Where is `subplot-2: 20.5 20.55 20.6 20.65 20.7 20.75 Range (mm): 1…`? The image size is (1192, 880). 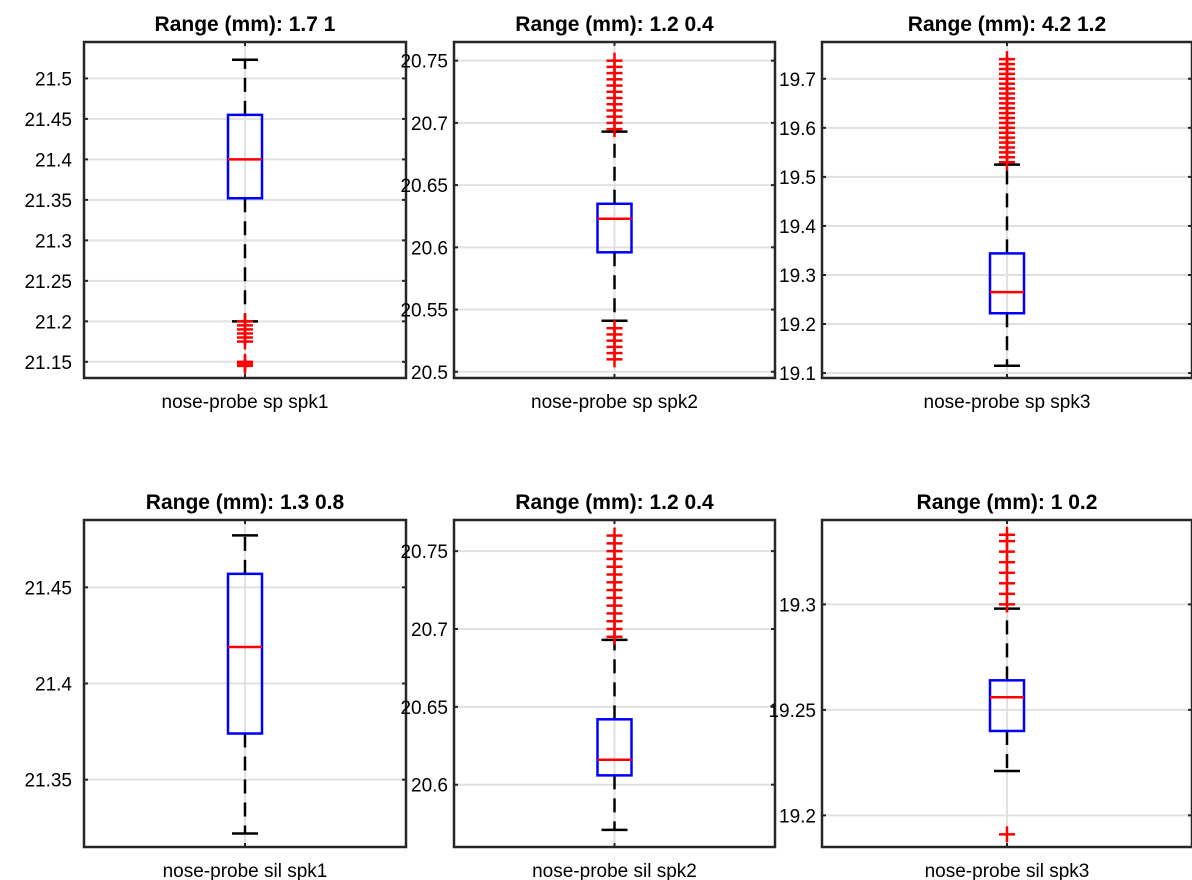 subplot-2: 20.5 20.55 20.6 20.65 20.7 20.75 Range (mm): 1… is located at coordinates (588, 213).